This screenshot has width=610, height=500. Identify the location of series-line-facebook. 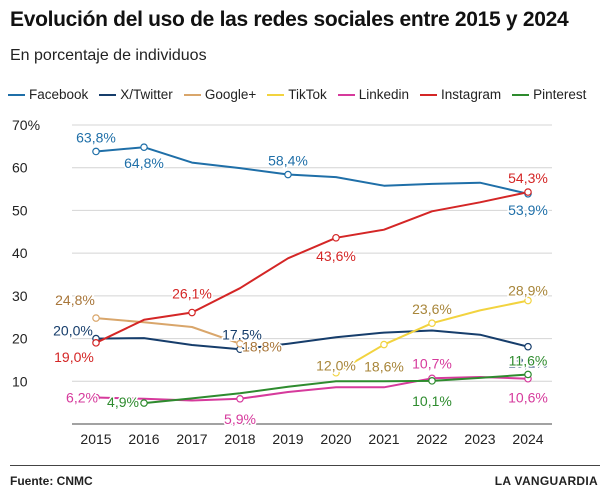
(312, 170).